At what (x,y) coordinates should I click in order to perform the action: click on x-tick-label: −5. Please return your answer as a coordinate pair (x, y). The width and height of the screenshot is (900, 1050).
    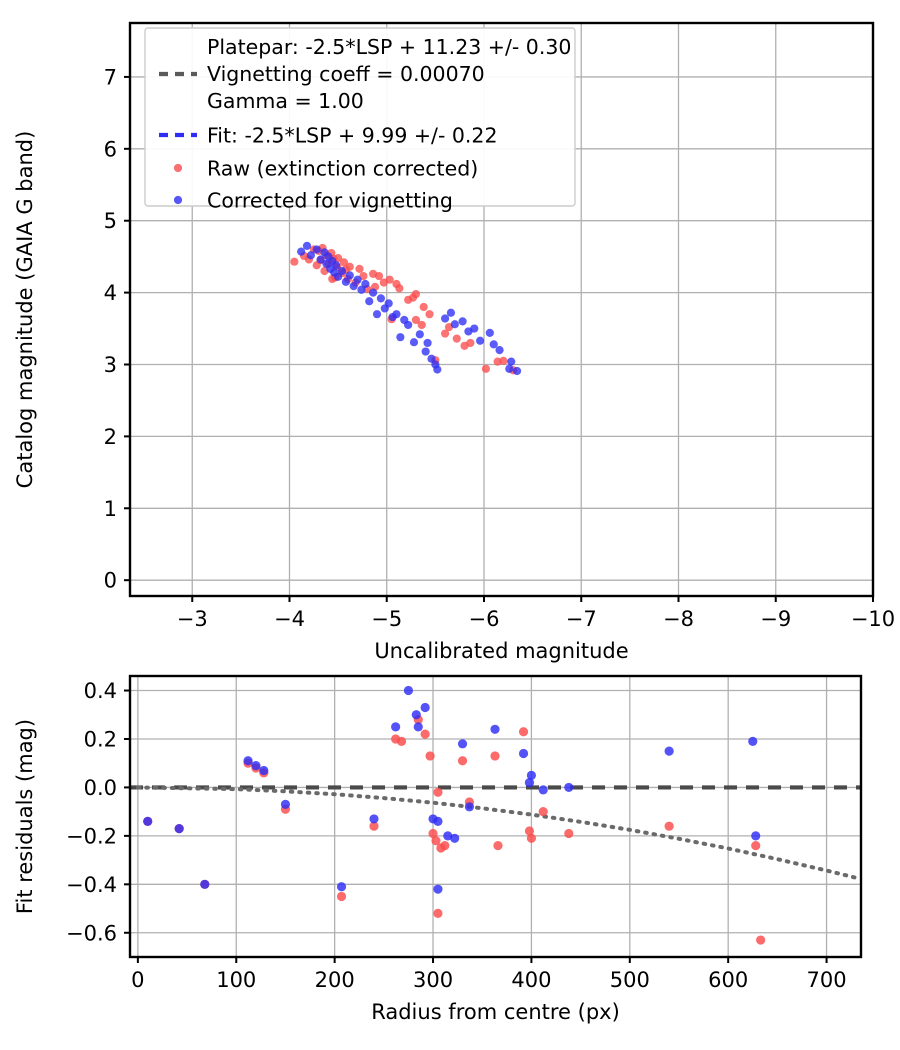
    Looking at the image, I should click on (386, 619).